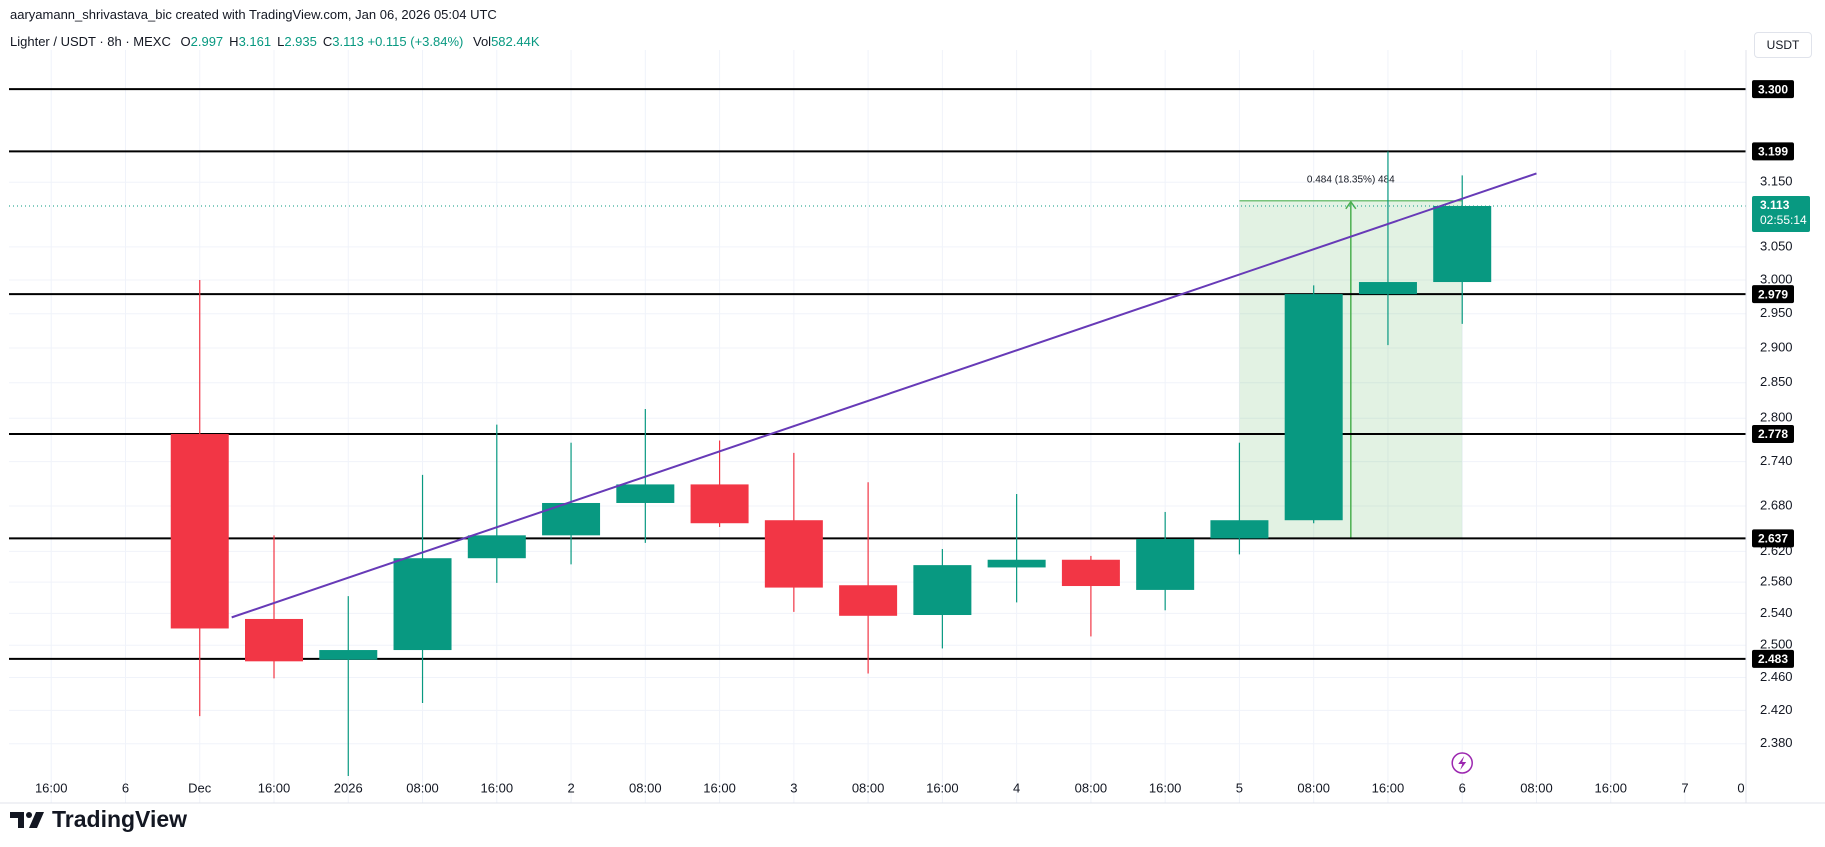 The image size is (1825, 847). I want to click on x-tick-label: Dec, so click(200, 787).